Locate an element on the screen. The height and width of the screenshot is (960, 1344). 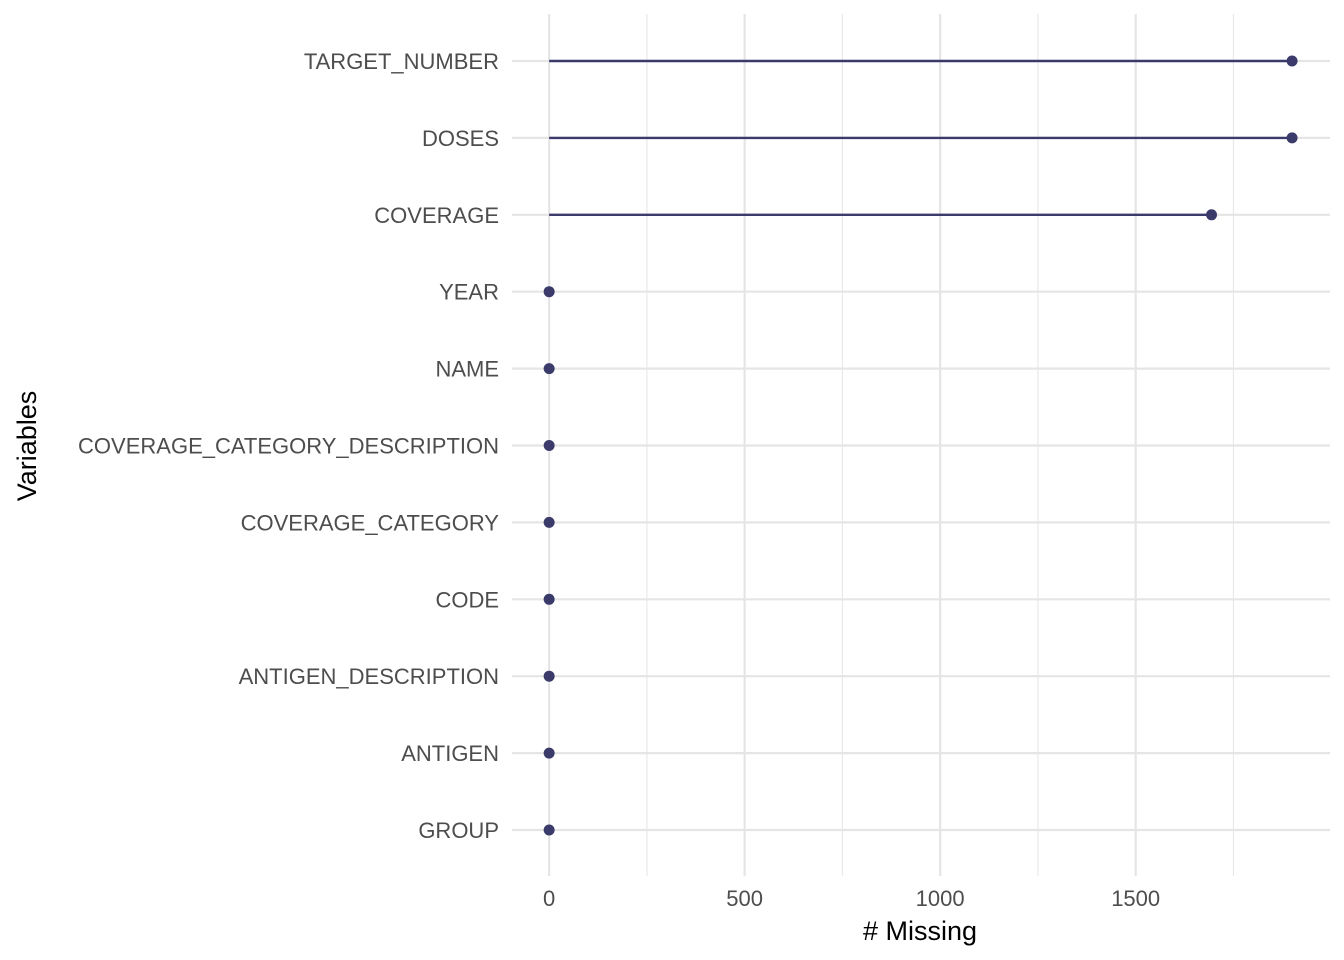
y-tick-label: NAME is located at coordinates (467, 369).